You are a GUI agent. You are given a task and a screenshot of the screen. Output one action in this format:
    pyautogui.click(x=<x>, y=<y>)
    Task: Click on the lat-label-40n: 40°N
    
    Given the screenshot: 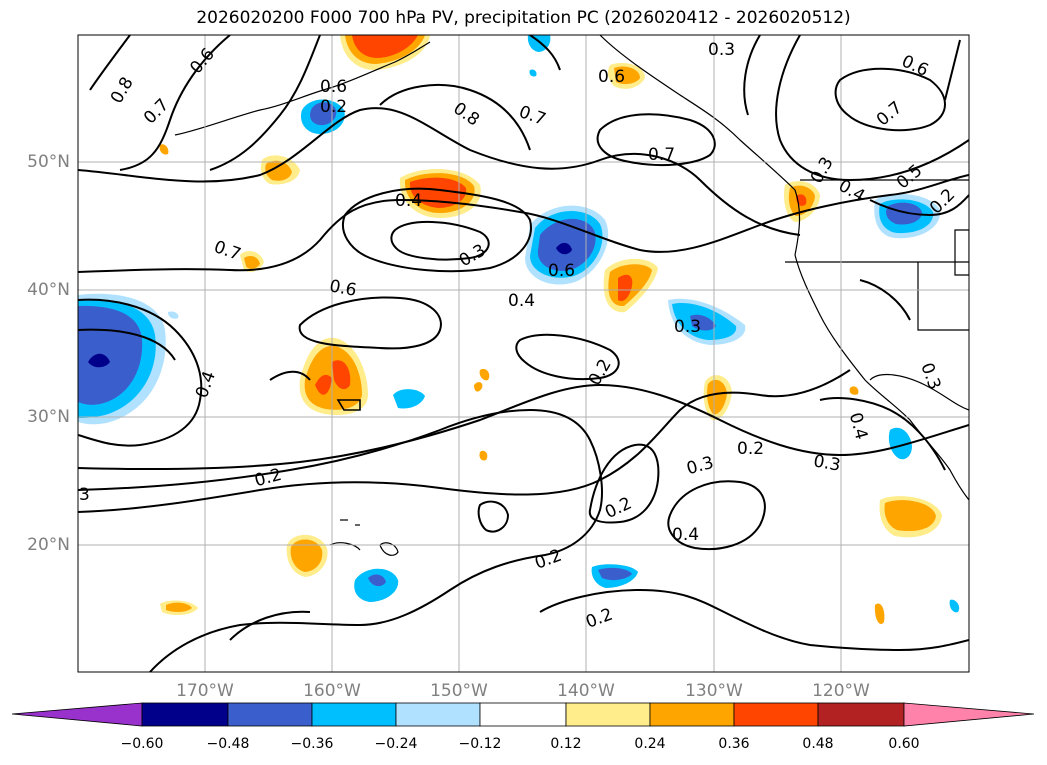 What is the action you would take?
    pyautogui.click(x=48, y=290)
    